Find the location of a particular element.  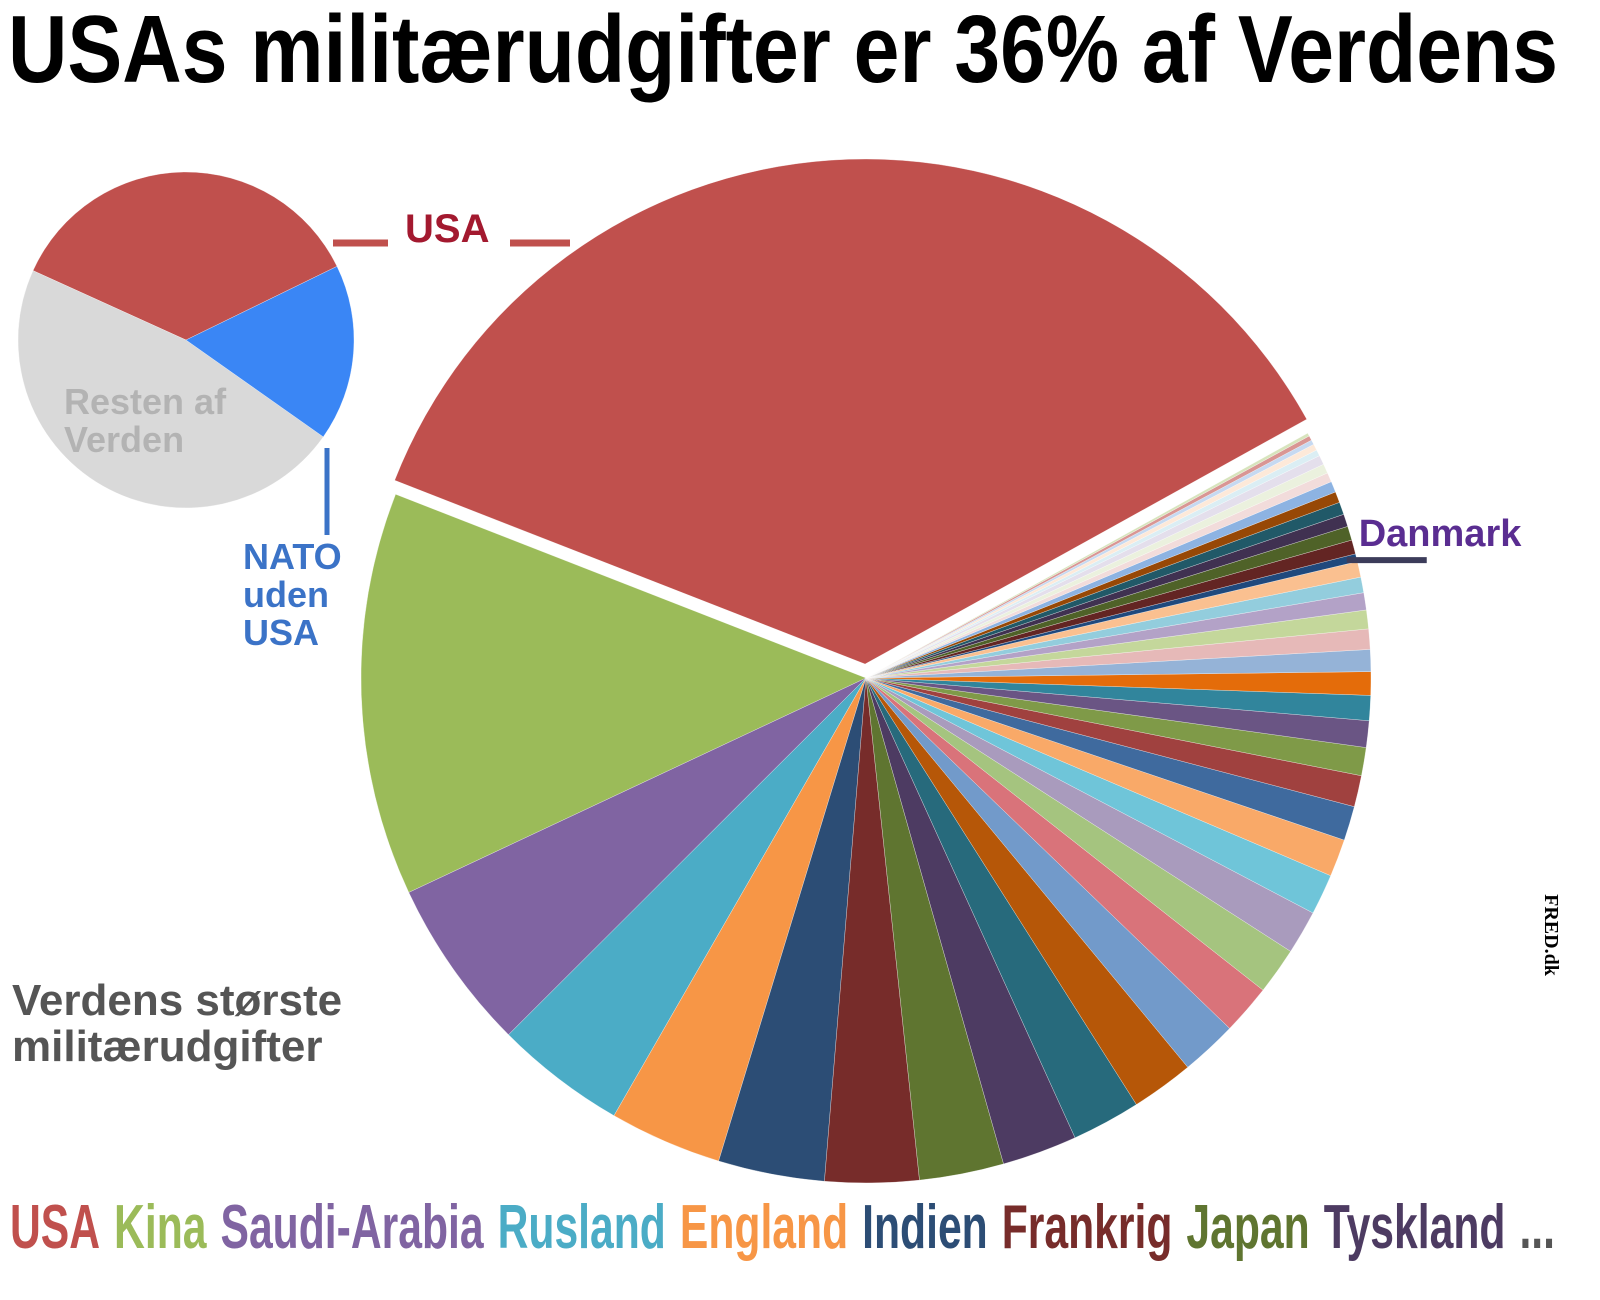

slice-label: USA is located at coordinates (447, 229).